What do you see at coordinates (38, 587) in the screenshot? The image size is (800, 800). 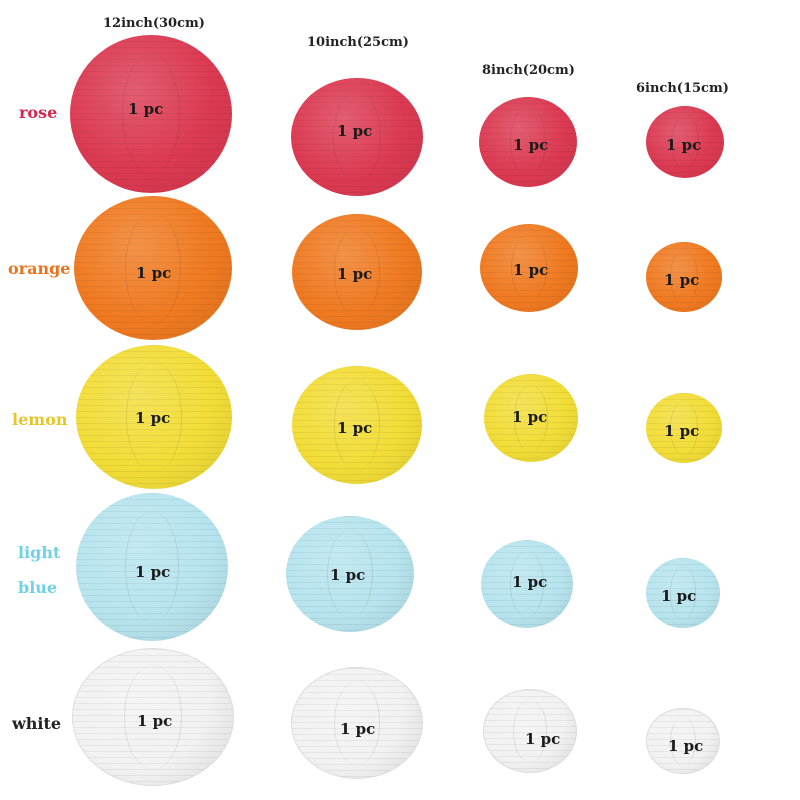 I see `color-label-blue: blue` at bounding box center [38, 587].